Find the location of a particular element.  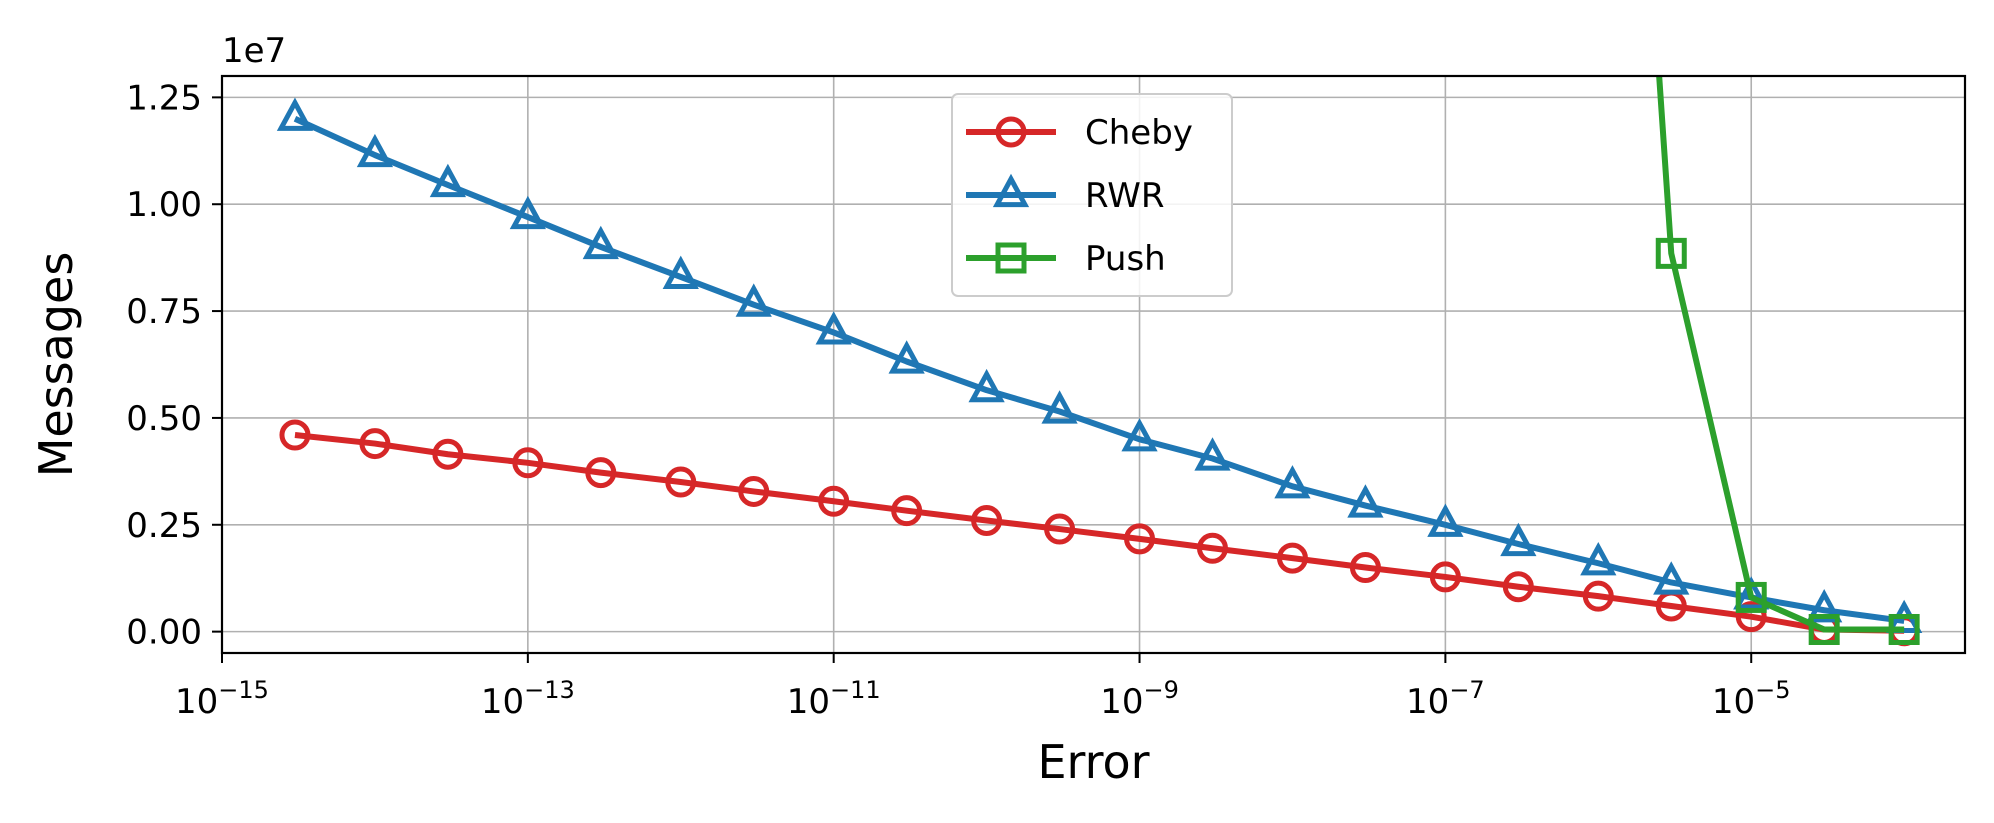

y-axis-label: Messages is located at coordinates (56, 365).